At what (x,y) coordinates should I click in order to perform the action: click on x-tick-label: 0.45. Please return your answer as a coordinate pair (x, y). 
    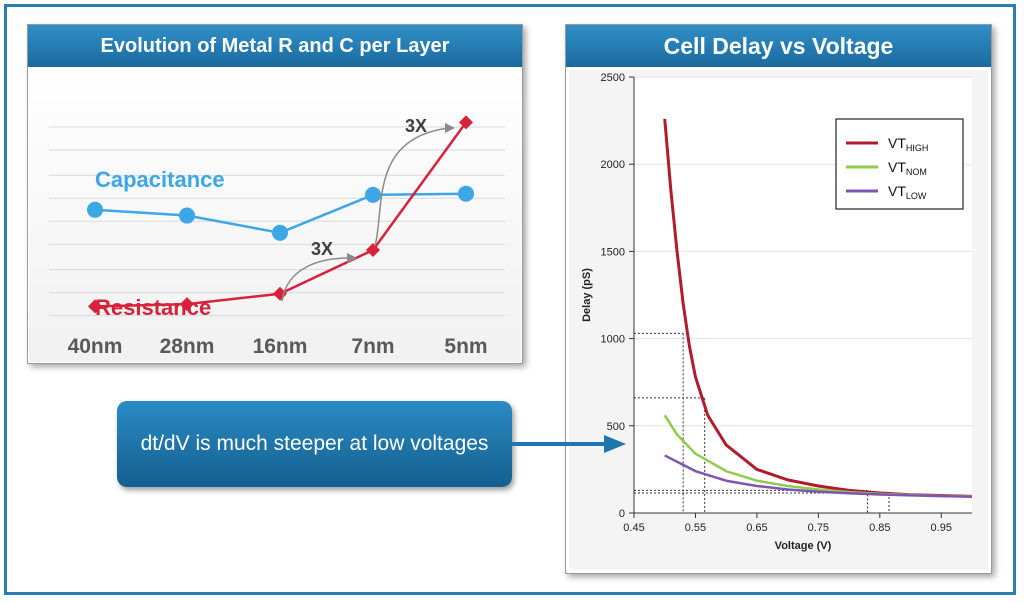
    Looking at the image, I should click on (633, 528).